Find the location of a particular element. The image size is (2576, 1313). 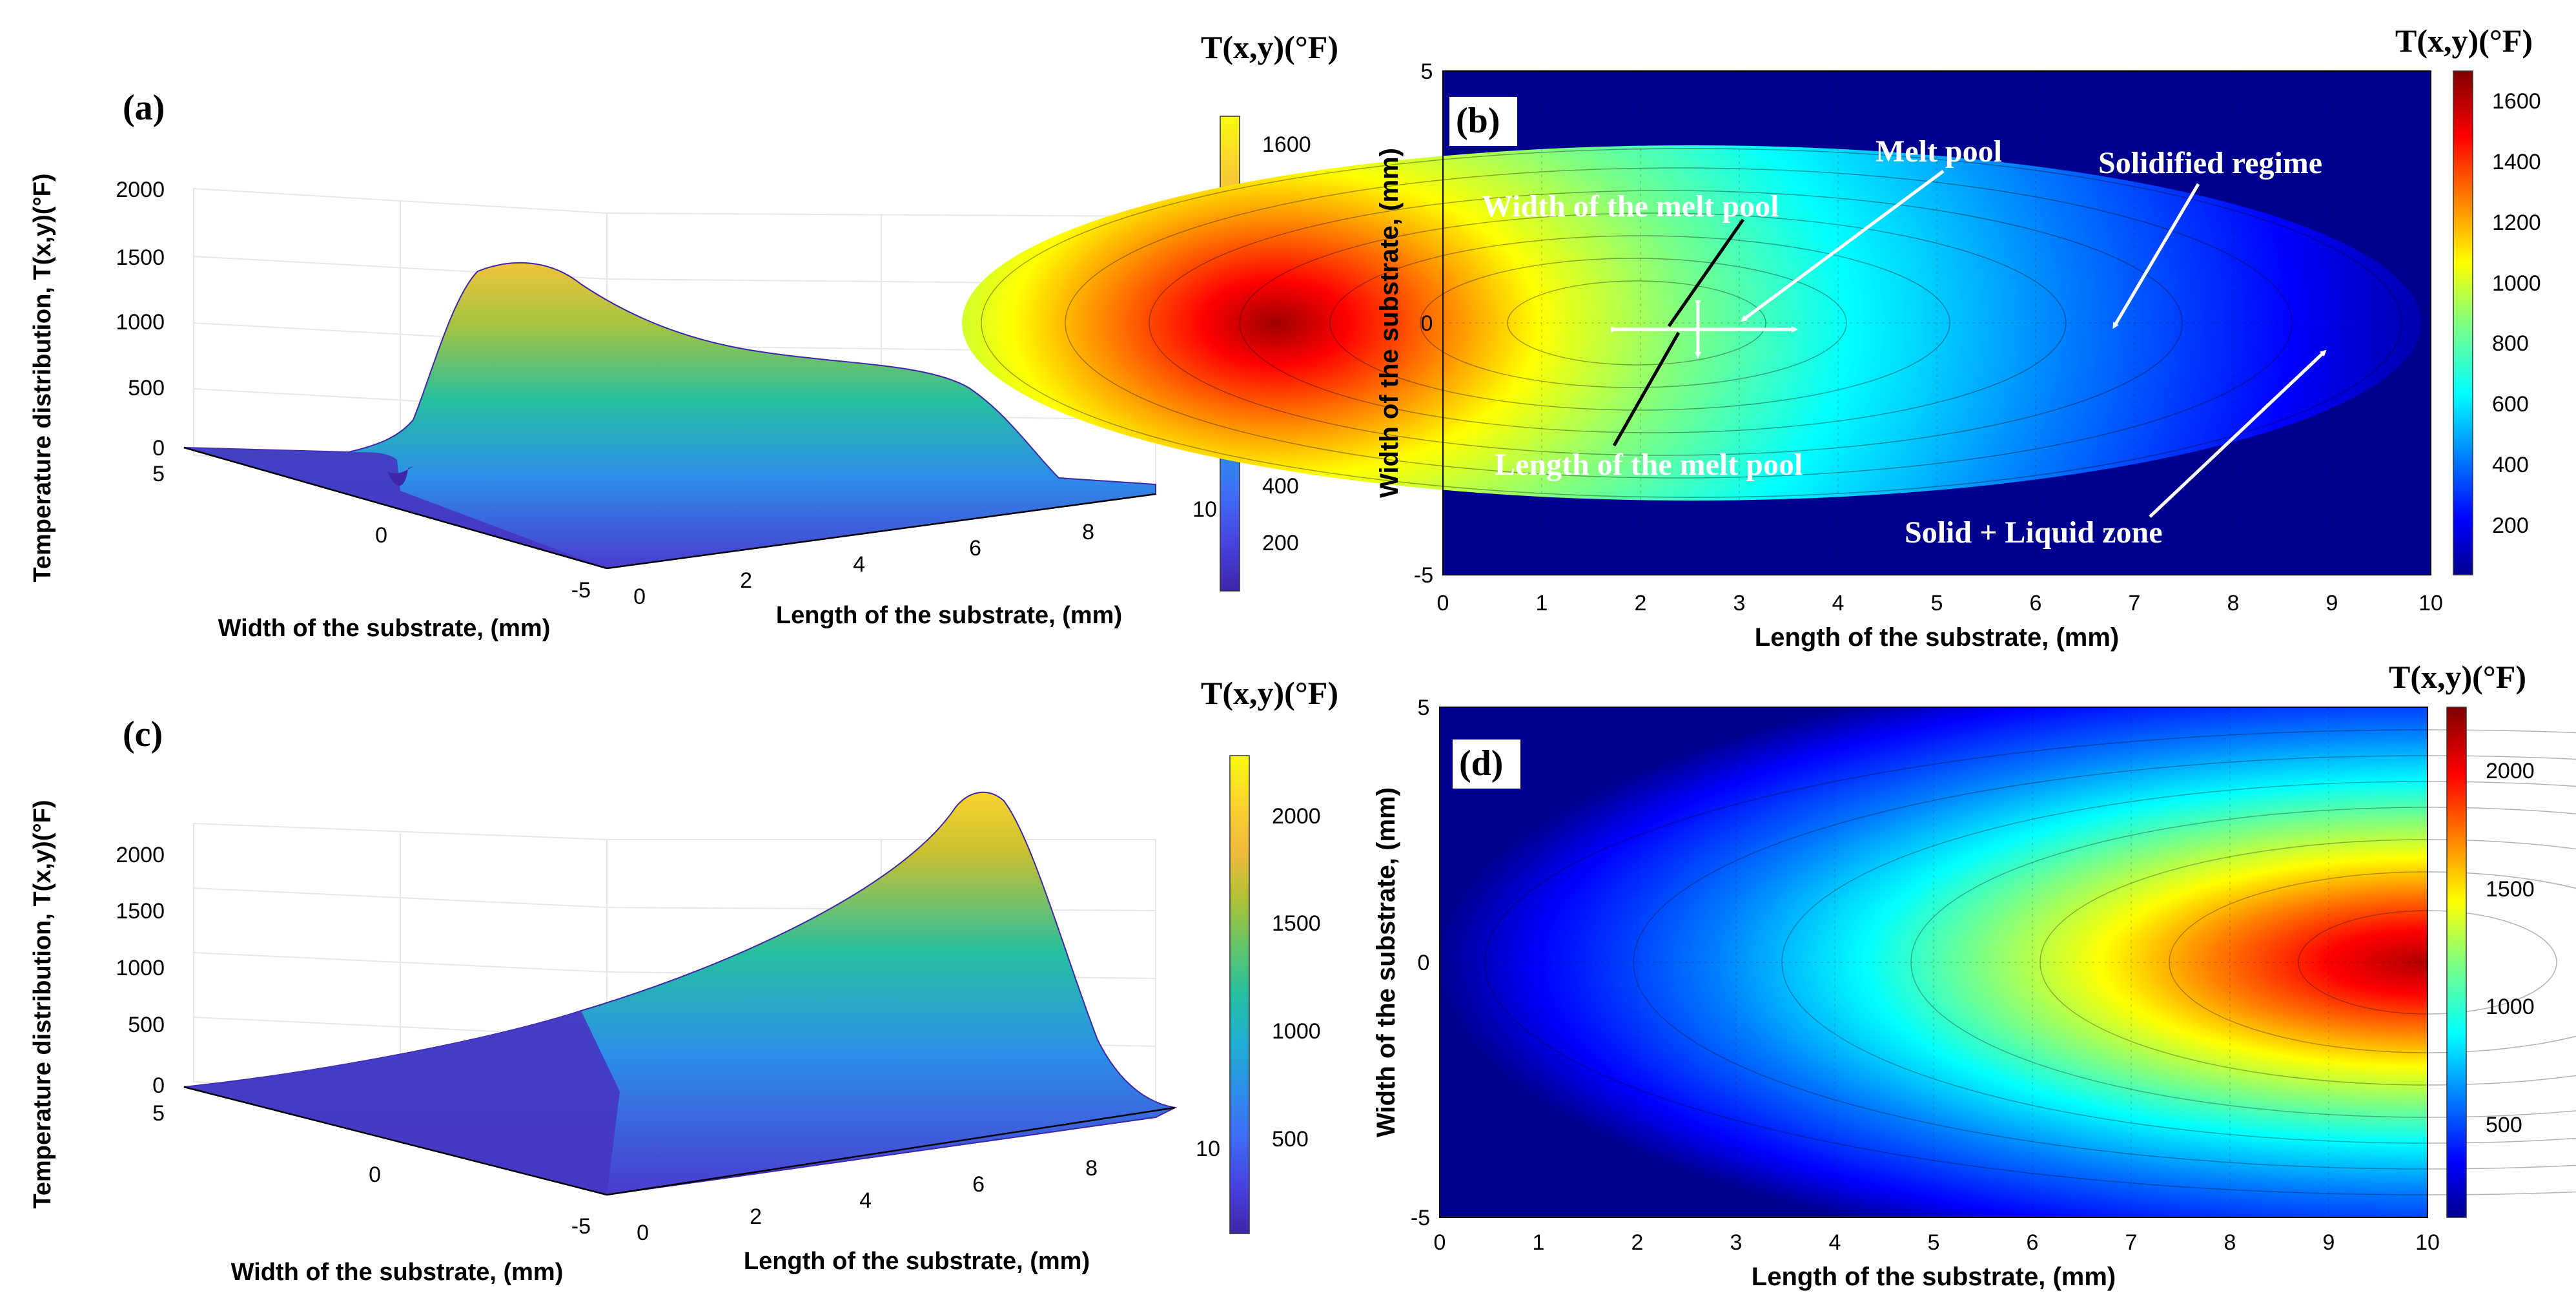

panel-d-cb-tick: 500 is located at coordinates (2504, 1125).